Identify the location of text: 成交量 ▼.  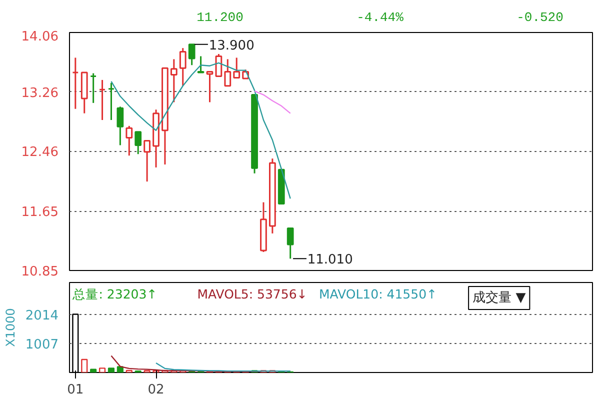
(499, 298).